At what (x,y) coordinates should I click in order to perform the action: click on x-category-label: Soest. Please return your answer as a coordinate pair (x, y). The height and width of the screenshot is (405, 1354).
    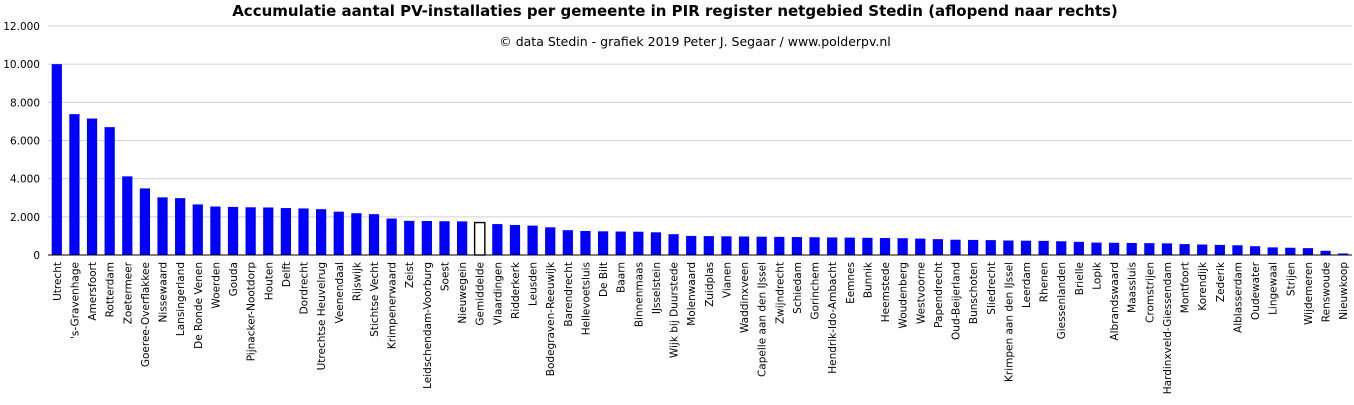
    Looking at the image, I should click on (445, 276).